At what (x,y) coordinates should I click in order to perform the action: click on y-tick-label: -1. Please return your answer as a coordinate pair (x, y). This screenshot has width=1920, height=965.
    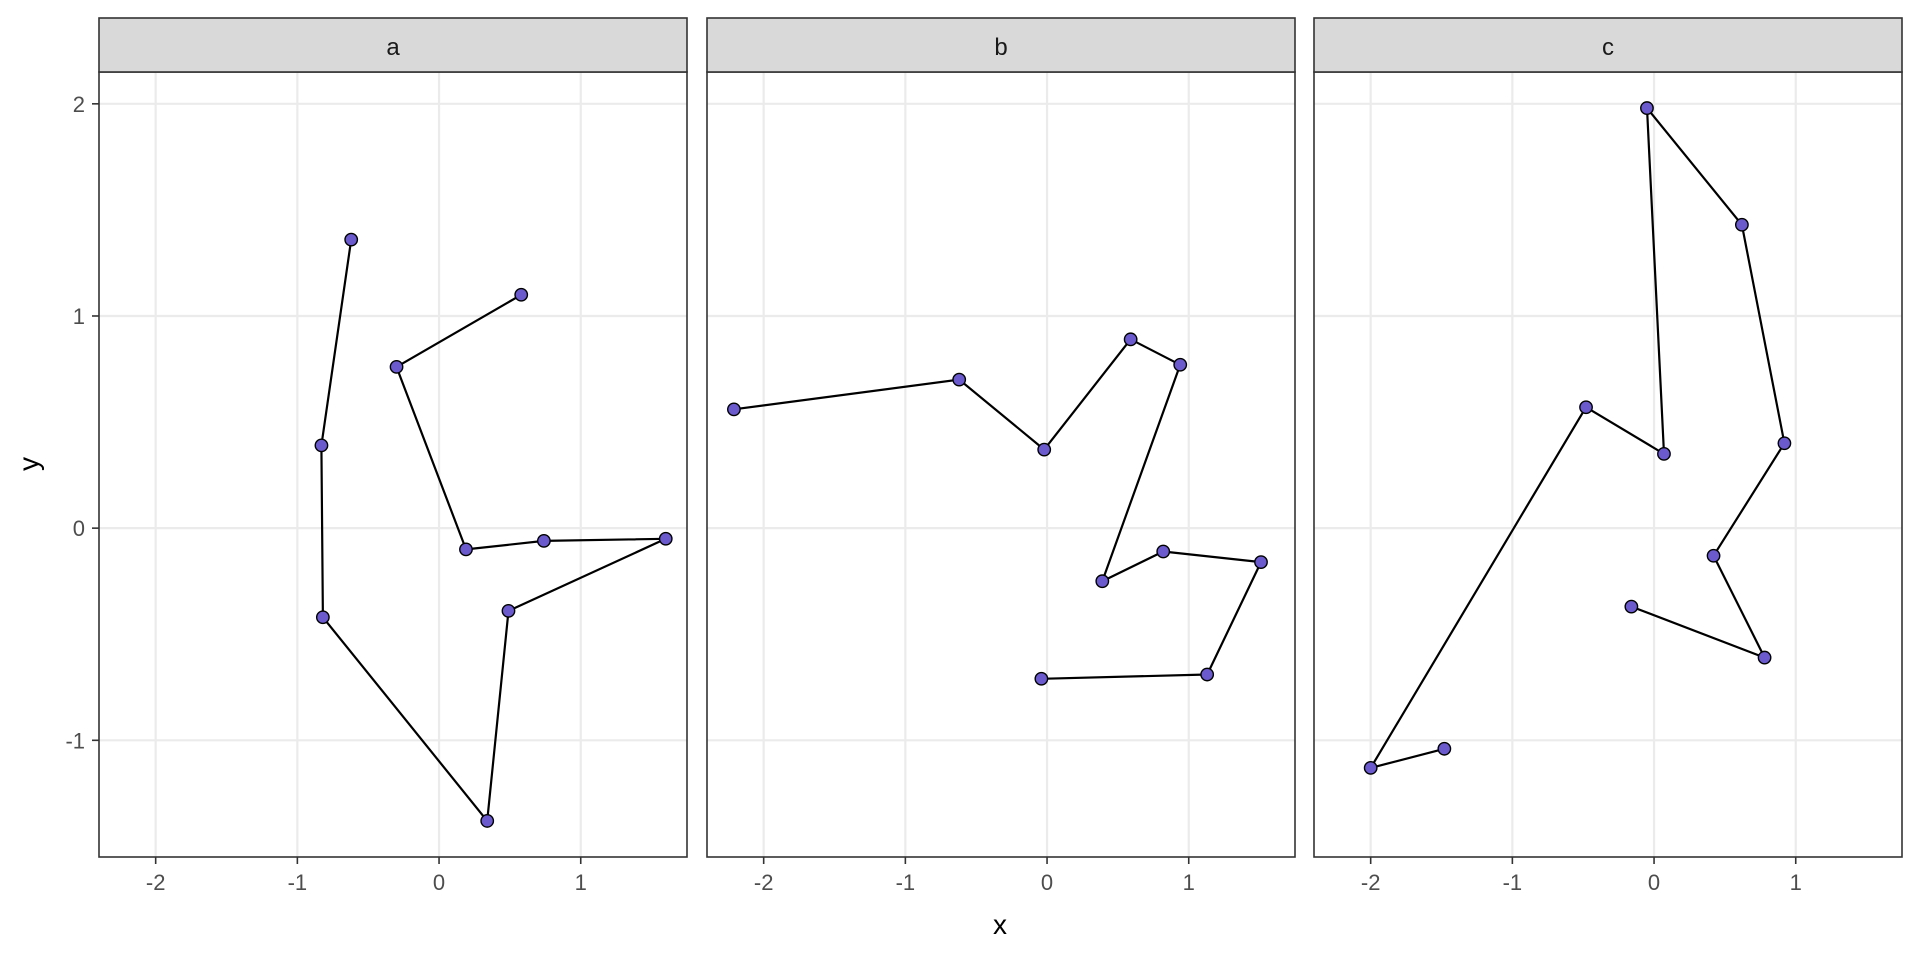
    Looking at the image, I should click on (75, 740).